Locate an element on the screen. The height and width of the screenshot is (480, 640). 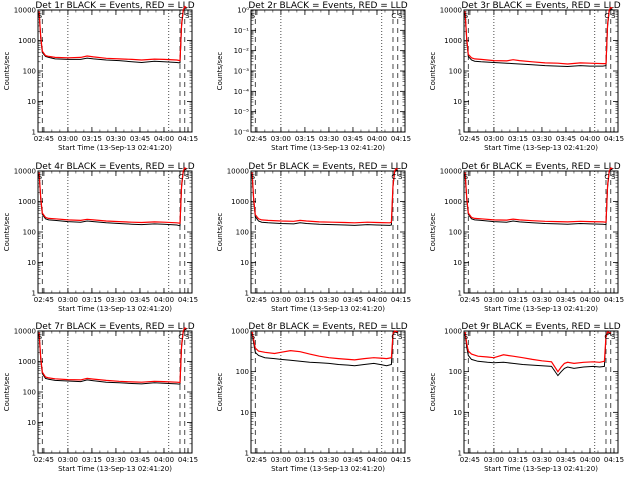
y-tick-label: 10⁻² is located at coordinates (242, 51).